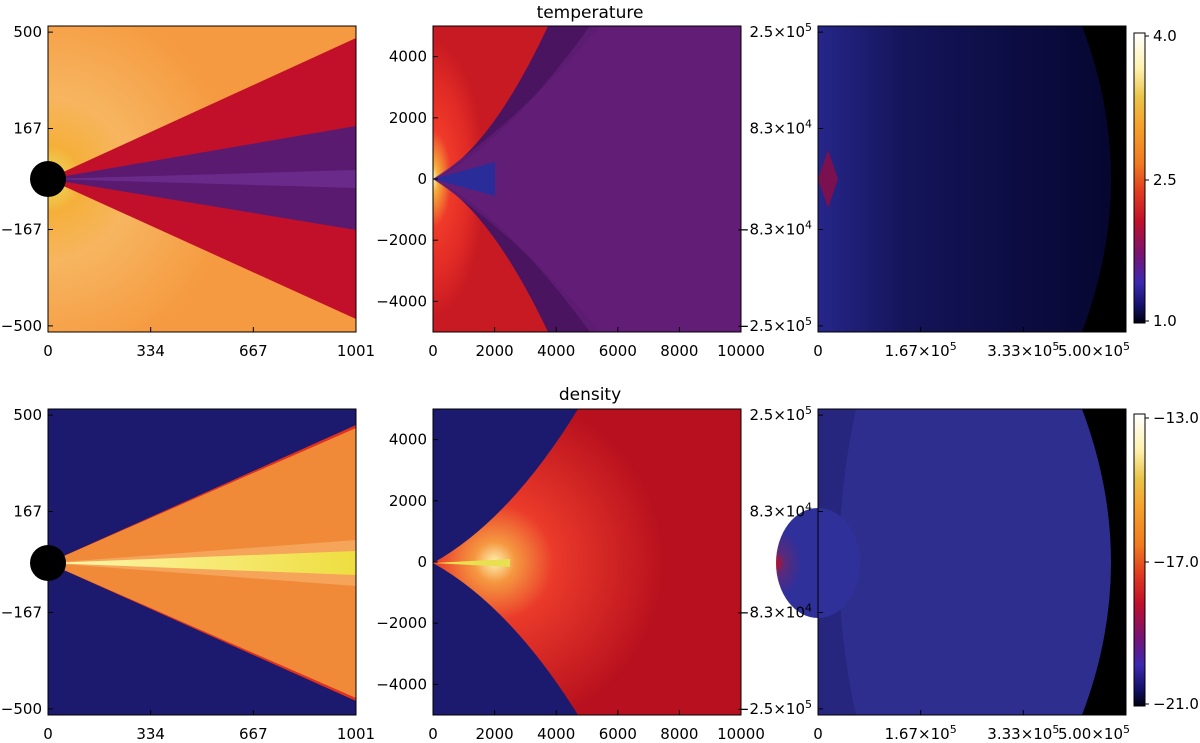  I want to click on temperature-colorbar: 4.0 2.5 1.0, so click(1155, 178).